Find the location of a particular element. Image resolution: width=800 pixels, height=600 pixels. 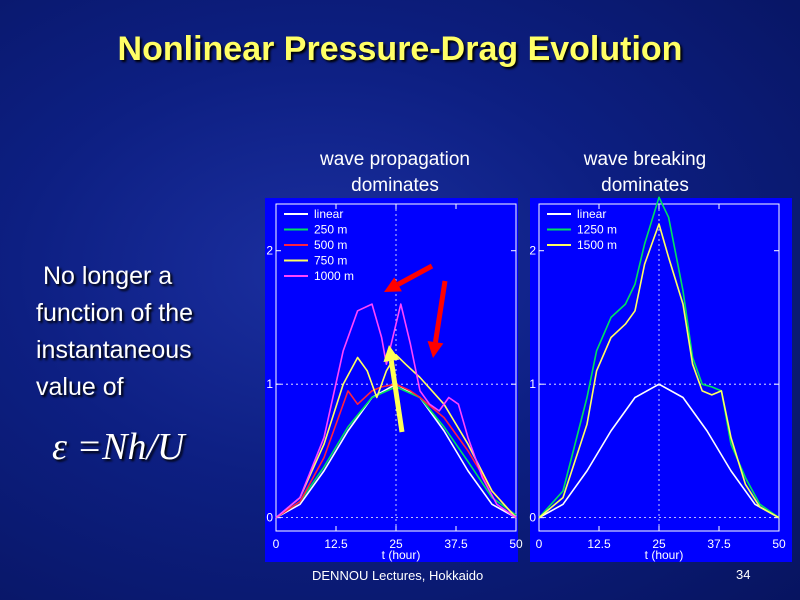

series-line-1000-m is located at coordinates (396, 411).